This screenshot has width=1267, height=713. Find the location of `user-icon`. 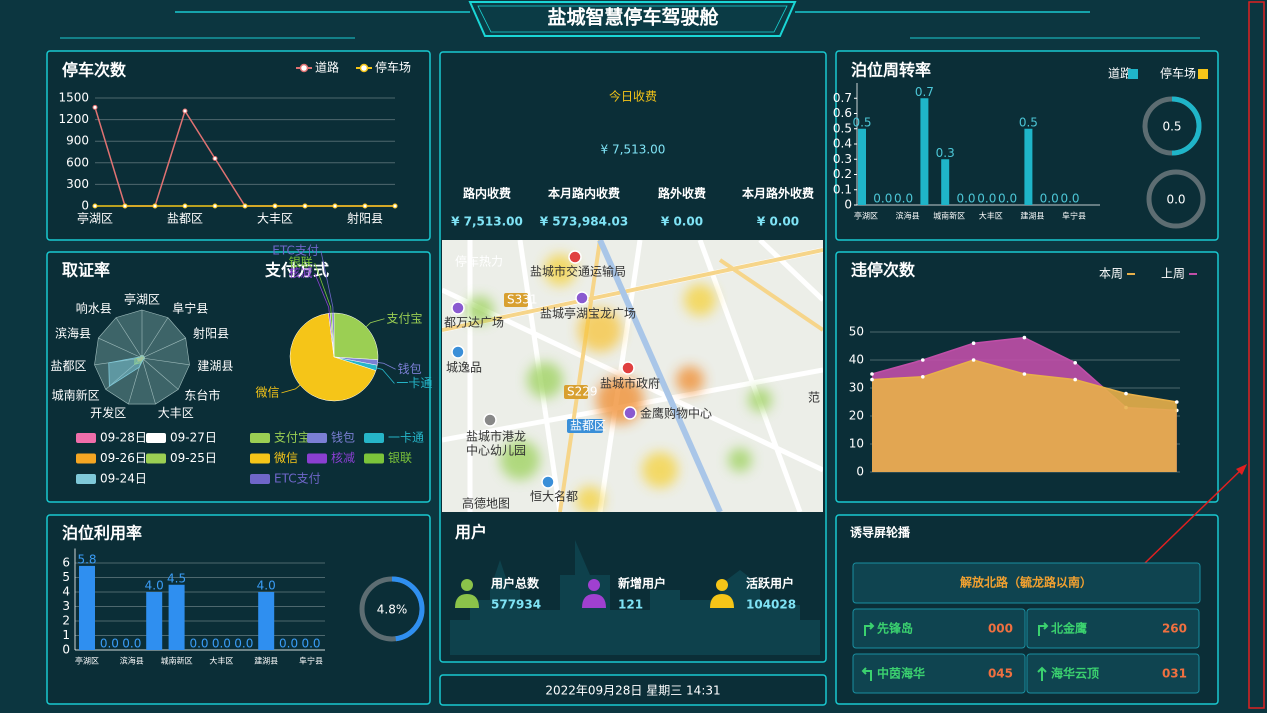

user-icon is located at coordinates (594, 601).